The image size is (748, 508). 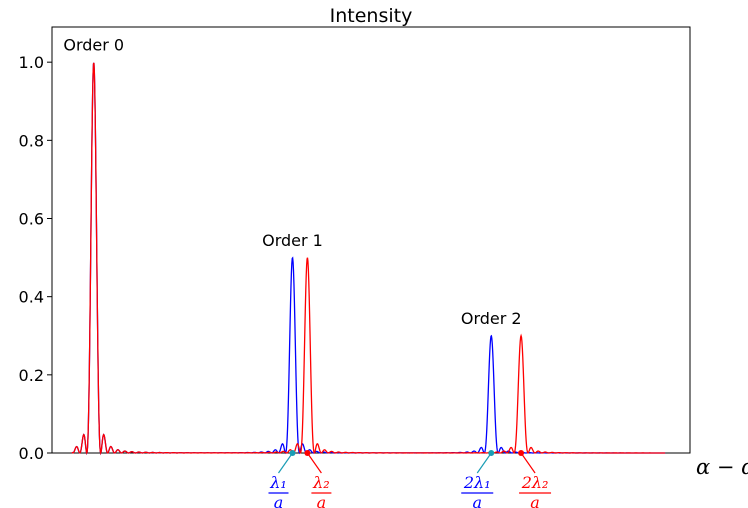 I want to click on order-label: Order 2, so click(x=491, y=318).